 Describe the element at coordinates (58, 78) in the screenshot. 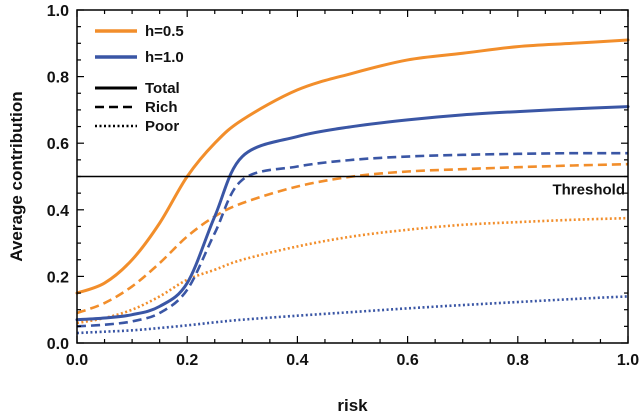

I see `y-tick-label: 0.8` at that location.